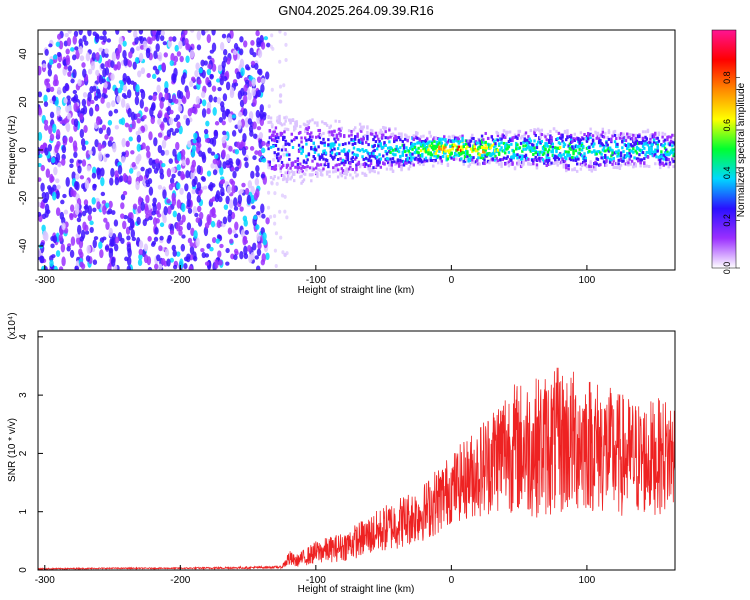 The width and height of the screenshot is (750, 600). Describe the element at coordinates (727, 220) in the screenshot. I see `colorbar-tick-label: 0.2` at that location.